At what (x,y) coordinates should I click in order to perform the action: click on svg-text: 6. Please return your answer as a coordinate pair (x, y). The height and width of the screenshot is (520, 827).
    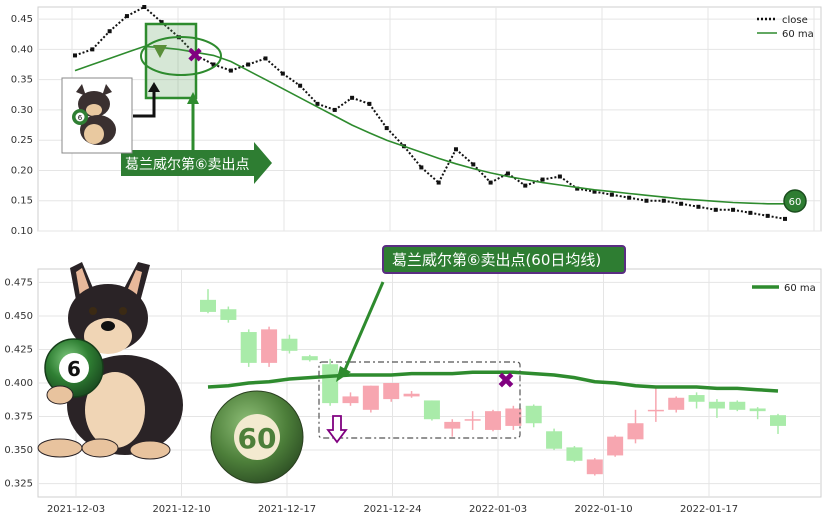
    Looking at the image, I should click on (80, 118).